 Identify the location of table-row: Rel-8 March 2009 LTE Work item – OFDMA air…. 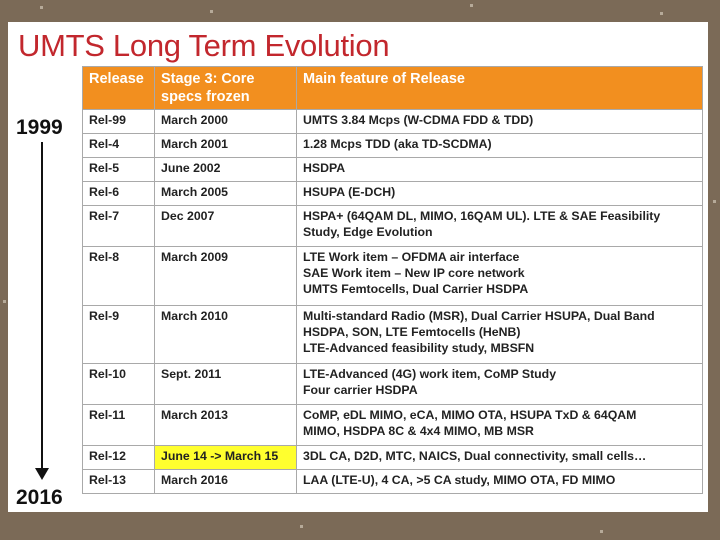
(392, 276).